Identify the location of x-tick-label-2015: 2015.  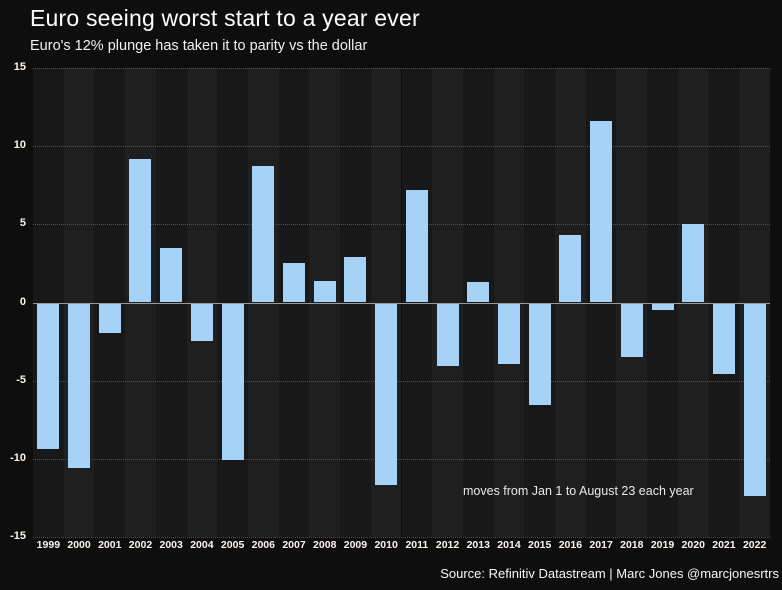
(540, 545).